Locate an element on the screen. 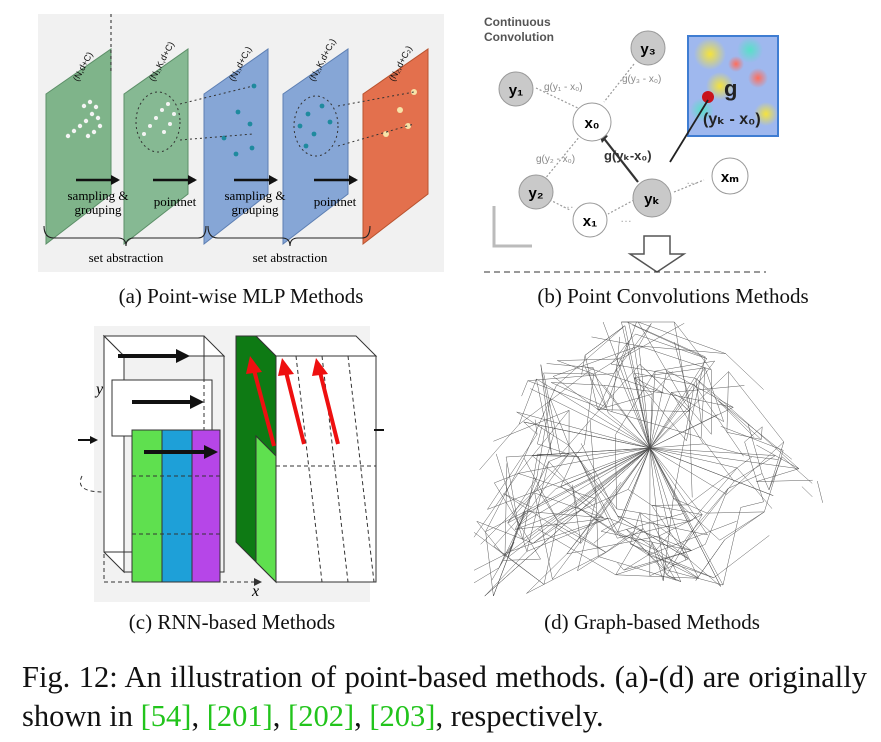 Image resolution: width=881 pixels, height=742 pixels. edge-yk-x0 is located at coordinates (620, 159).